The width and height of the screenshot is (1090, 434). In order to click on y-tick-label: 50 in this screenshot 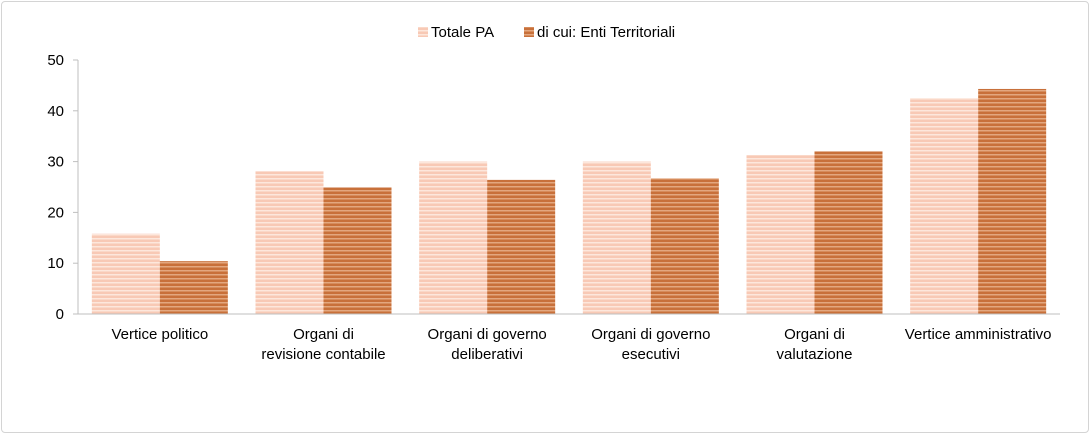, I will do `click(55, 60)`.